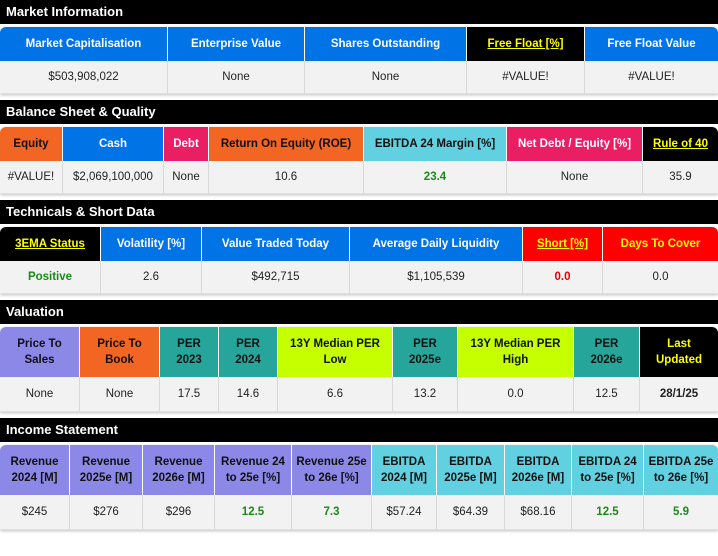 Image resolution: width=718 pixels, height=556 pixels. What do you see at coordinates (276, 277) in the screenshot?
I see `value-value-traded: $492,715` at bounding box center [276, 277].